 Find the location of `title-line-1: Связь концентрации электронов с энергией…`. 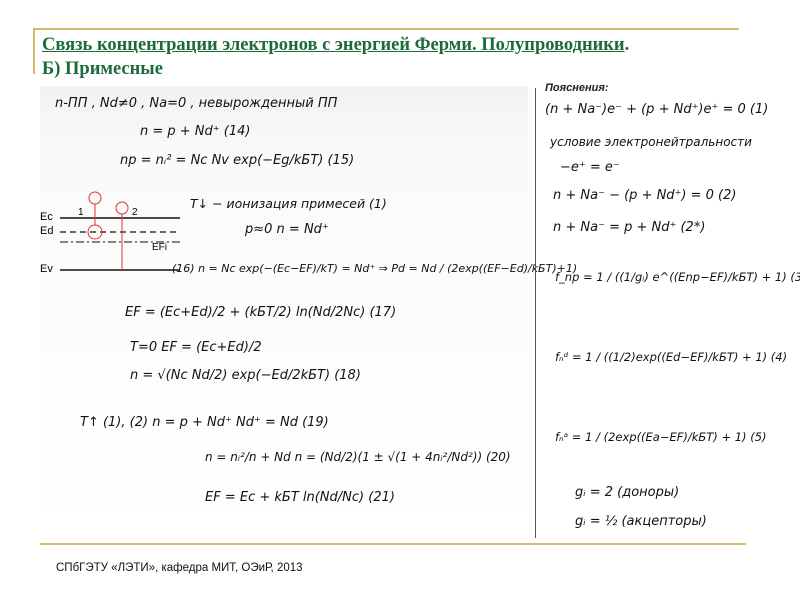

title-line-1: Связь концентрации электронов с энергией… is located at coordinates (333, 45).